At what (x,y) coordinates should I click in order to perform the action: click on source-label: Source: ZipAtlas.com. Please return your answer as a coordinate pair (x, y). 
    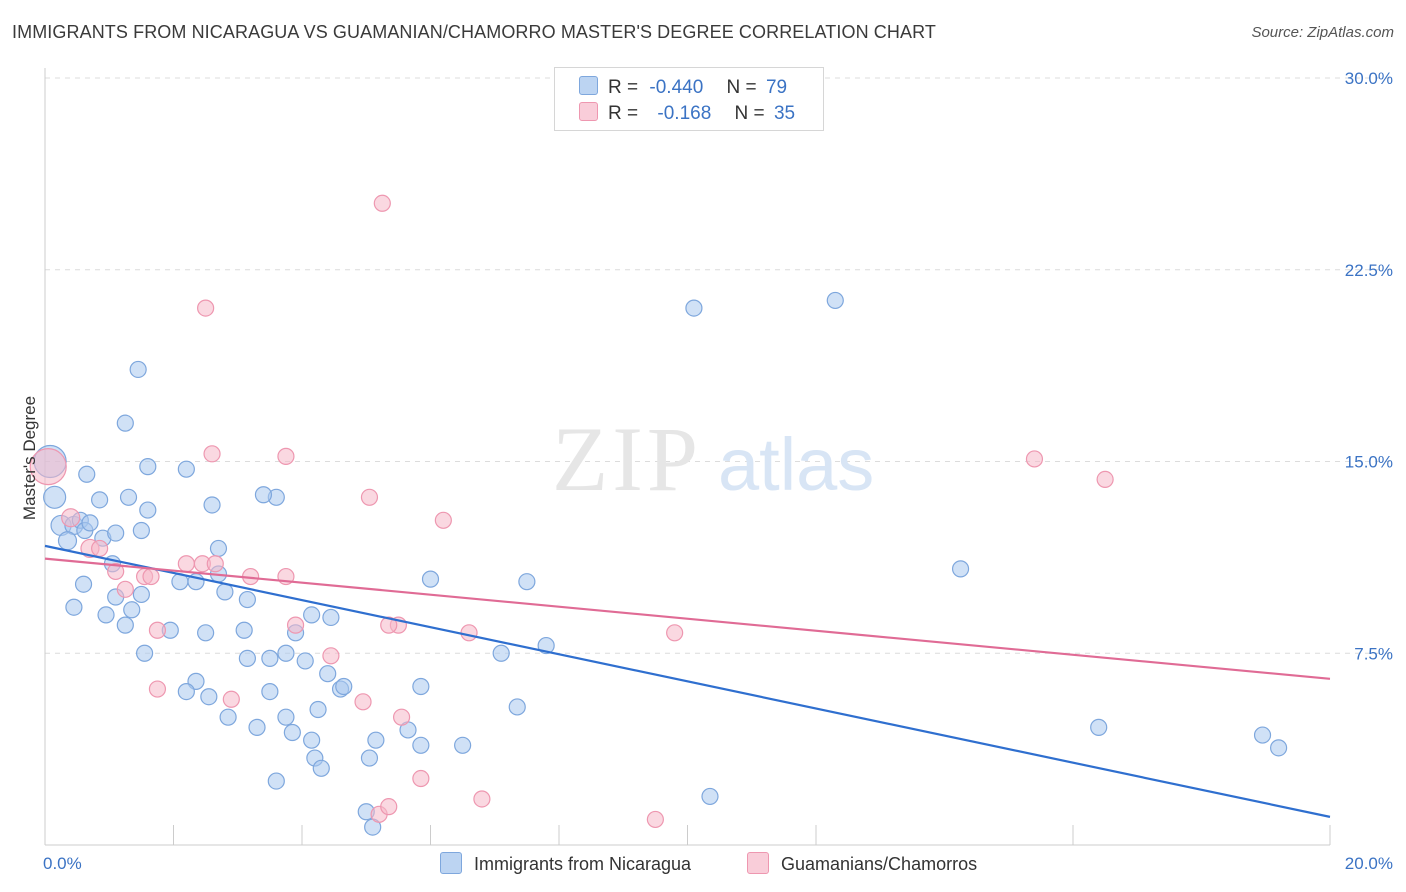
    Looking at the image, I should click on (1322, 32).